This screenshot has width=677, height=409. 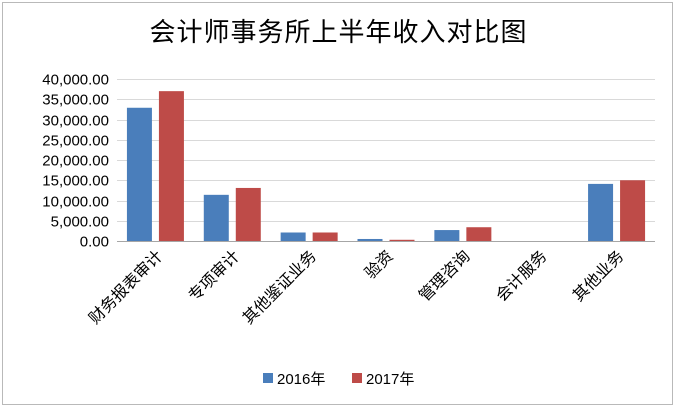 What do you see at coordinates (75, 181) in the screenshot?
I see `y-tick-label: 15,000.00` at bounding box center [75, 181].